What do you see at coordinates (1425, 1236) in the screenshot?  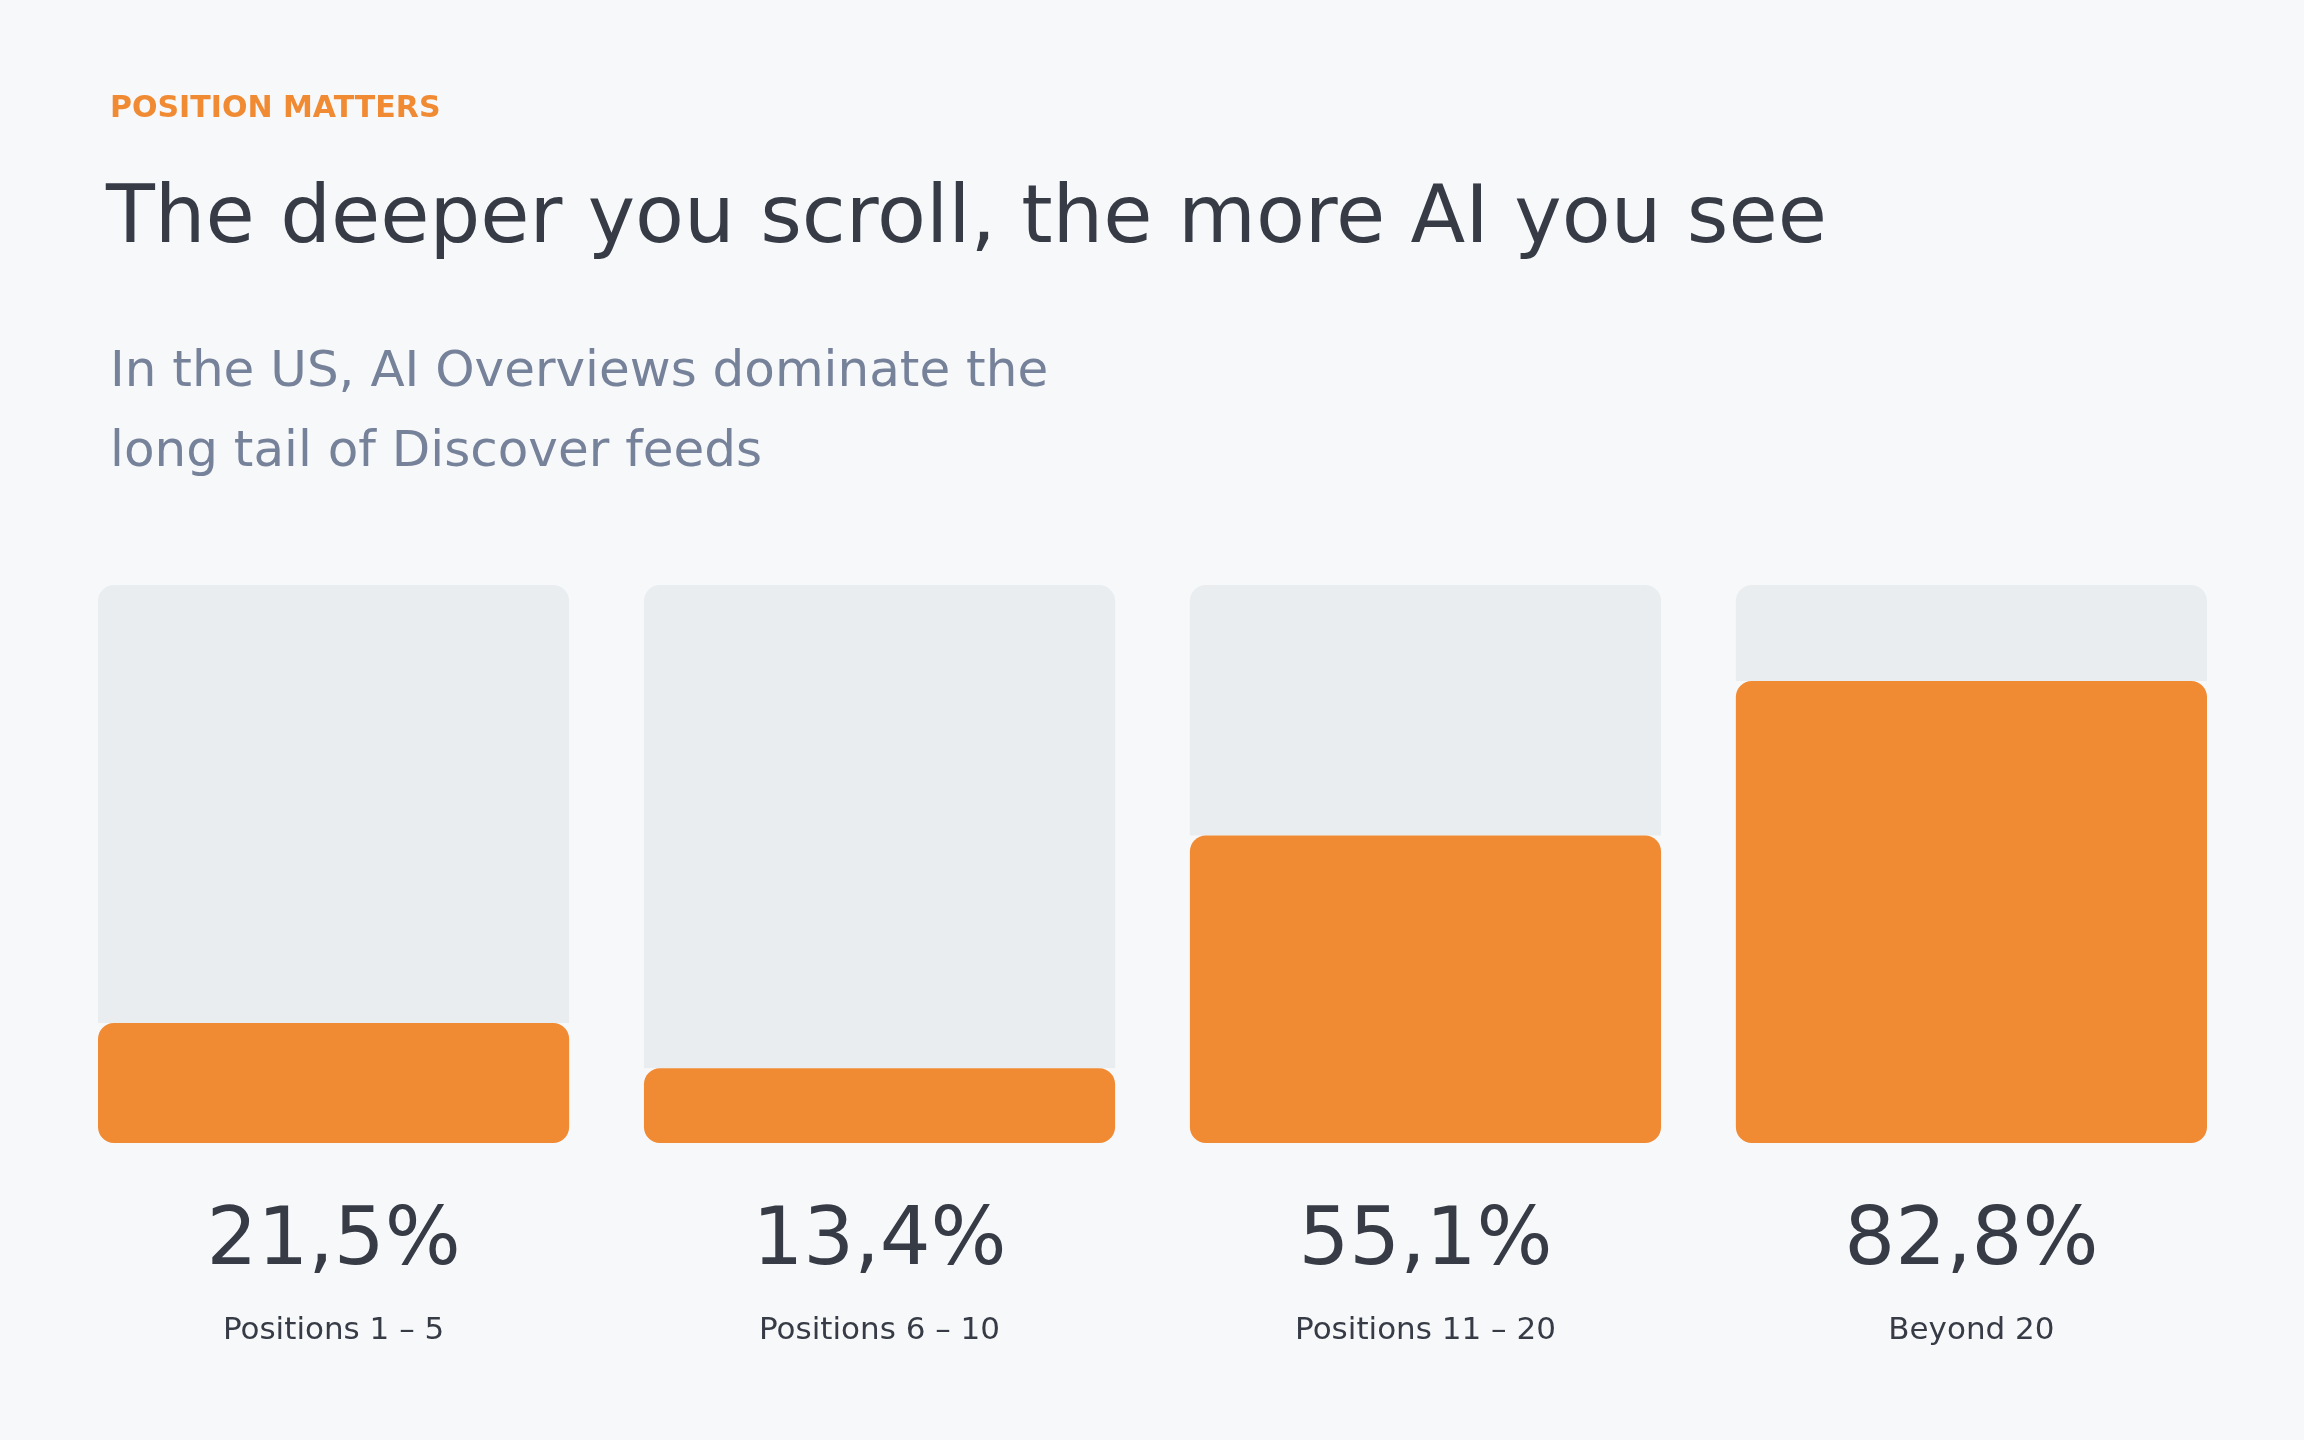 I see `data-label: 55,1%` at bounding box center [1425, 1236].